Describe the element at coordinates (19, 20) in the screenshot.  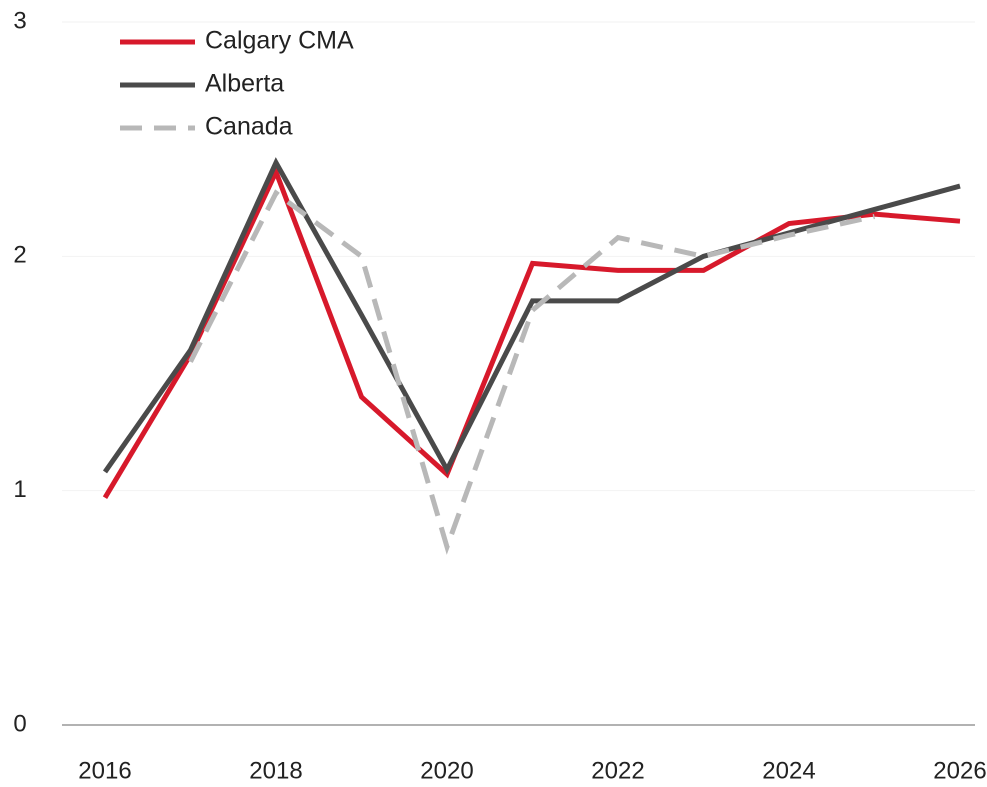
I see `y-tick-label: 3` at that location.